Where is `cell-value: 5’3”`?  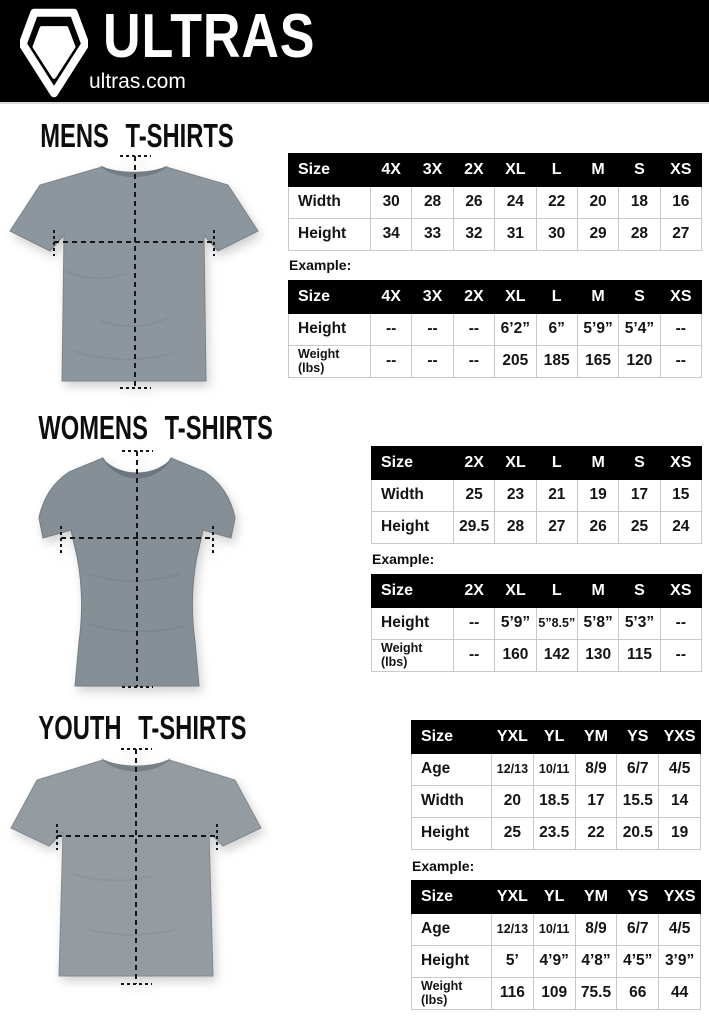
cell-value: 5’3” is located at coordinates (639, 623).